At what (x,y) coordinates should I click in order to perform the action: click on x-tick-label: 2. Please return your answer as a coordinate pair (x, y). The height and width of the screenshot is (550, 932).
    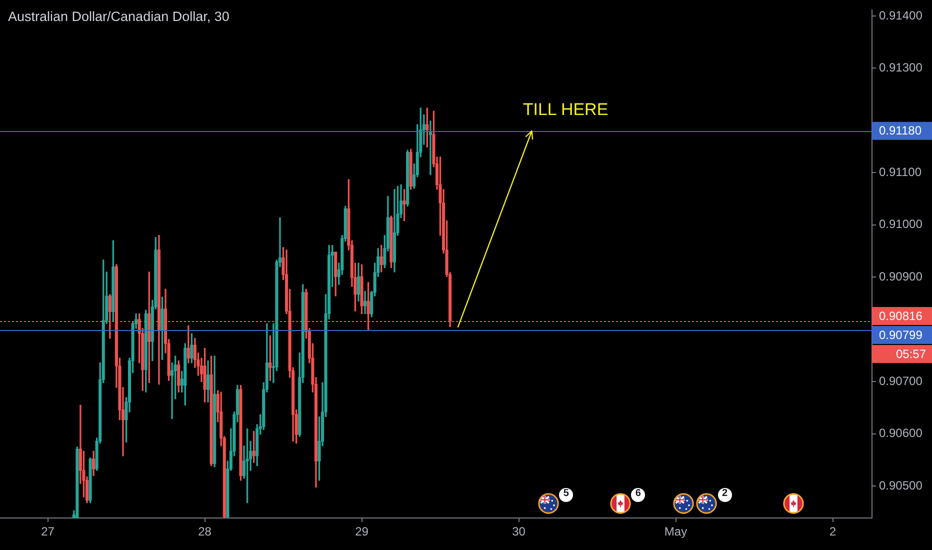
    Looking at the image, I should click on (832, 531).